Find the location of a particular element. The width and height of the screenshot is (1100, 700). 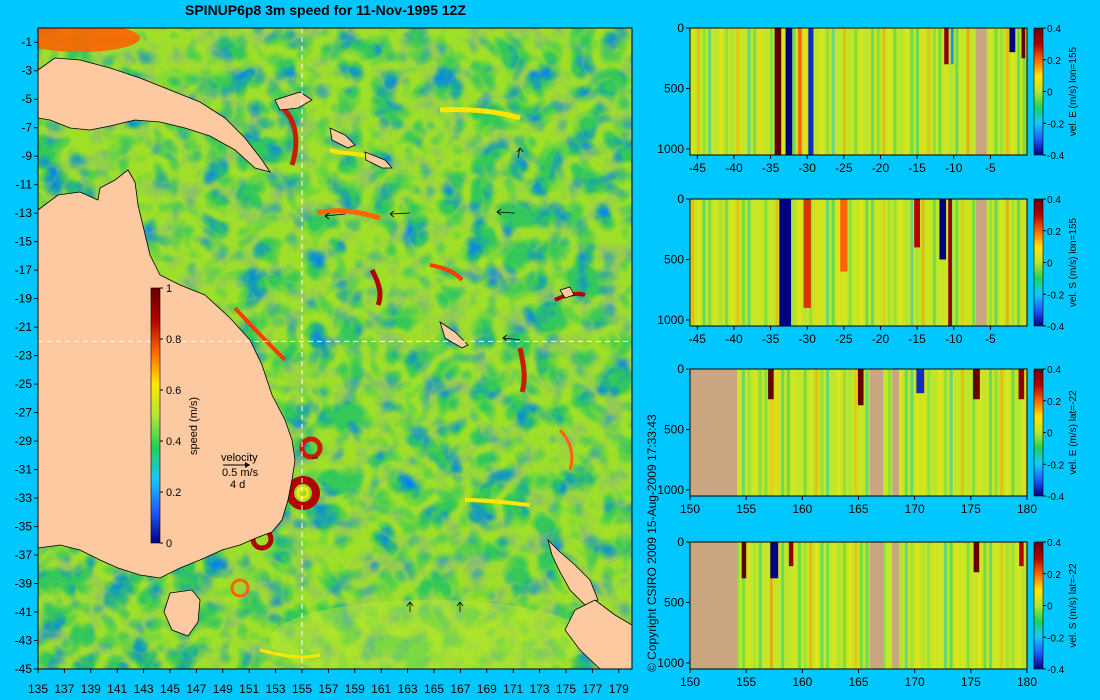

section-x-tick-label: 170 is located at coordinates (915, 682).